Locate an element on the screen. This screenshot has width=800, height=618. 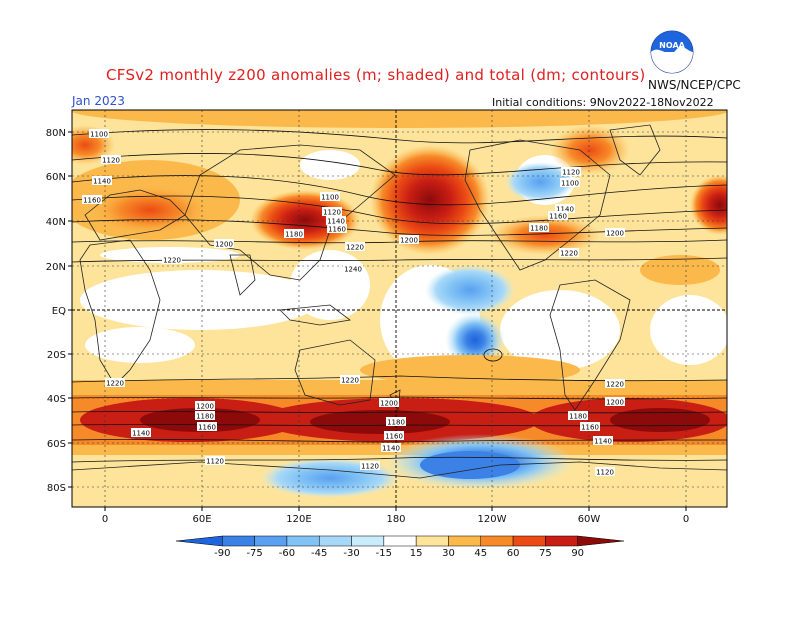
india-outline is located at coordinates (242, 275).